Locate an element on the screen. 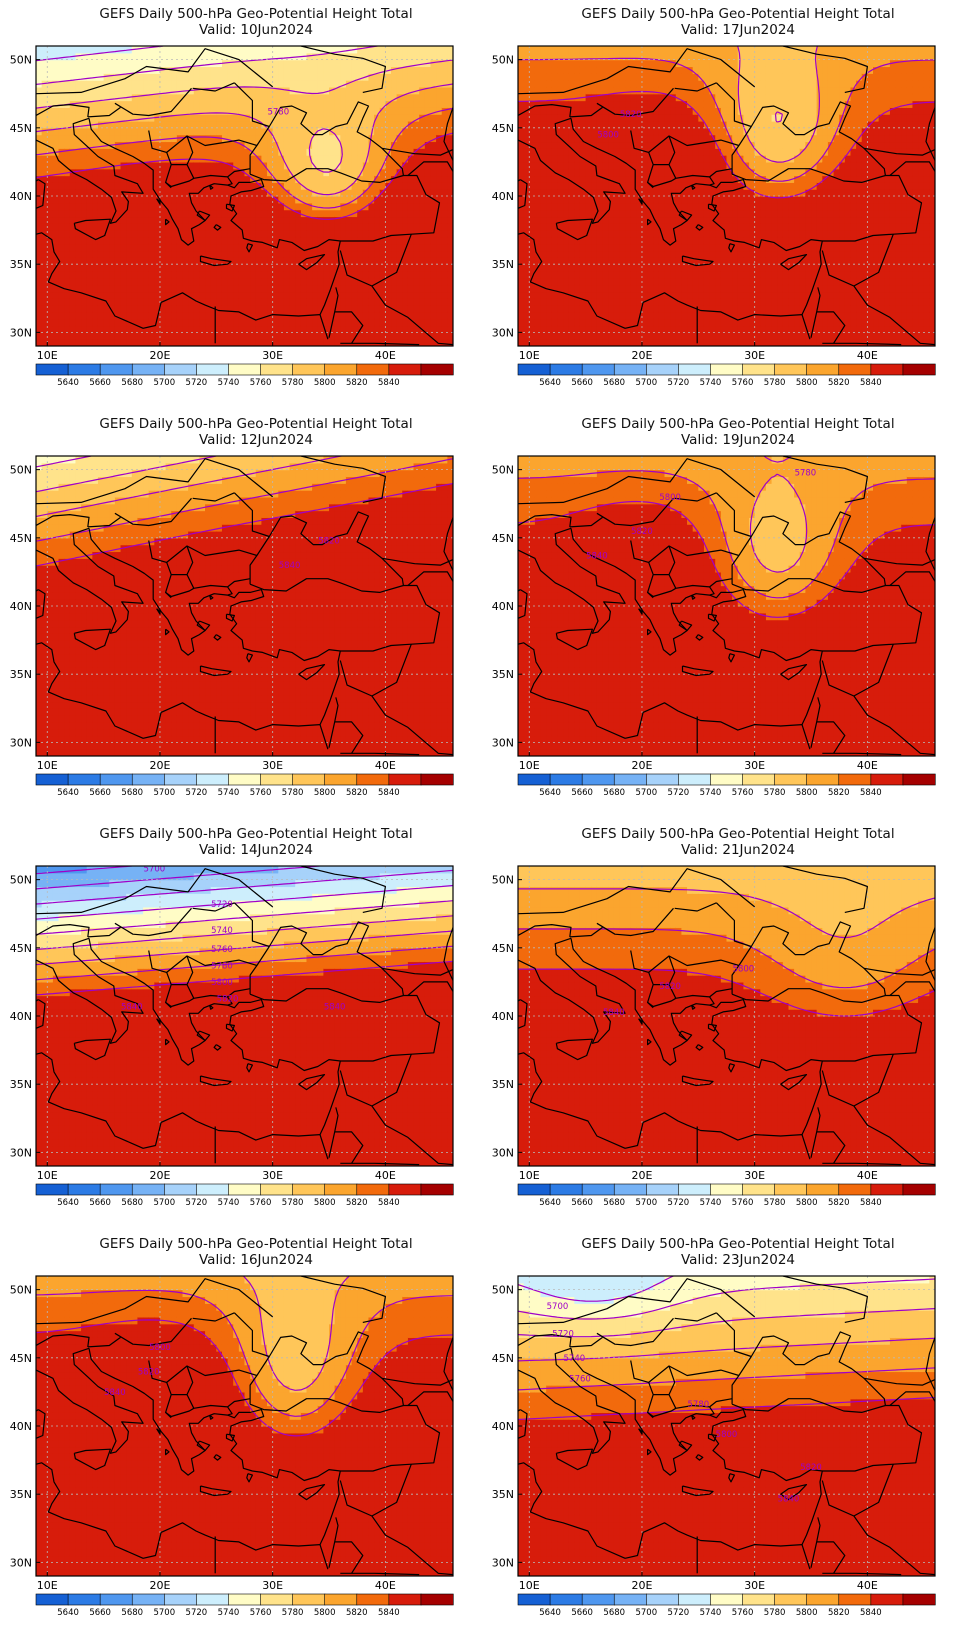 The width and height of the screenshot is (964, 1640). contour-label: 5740 is located at coordinates (222, 931).